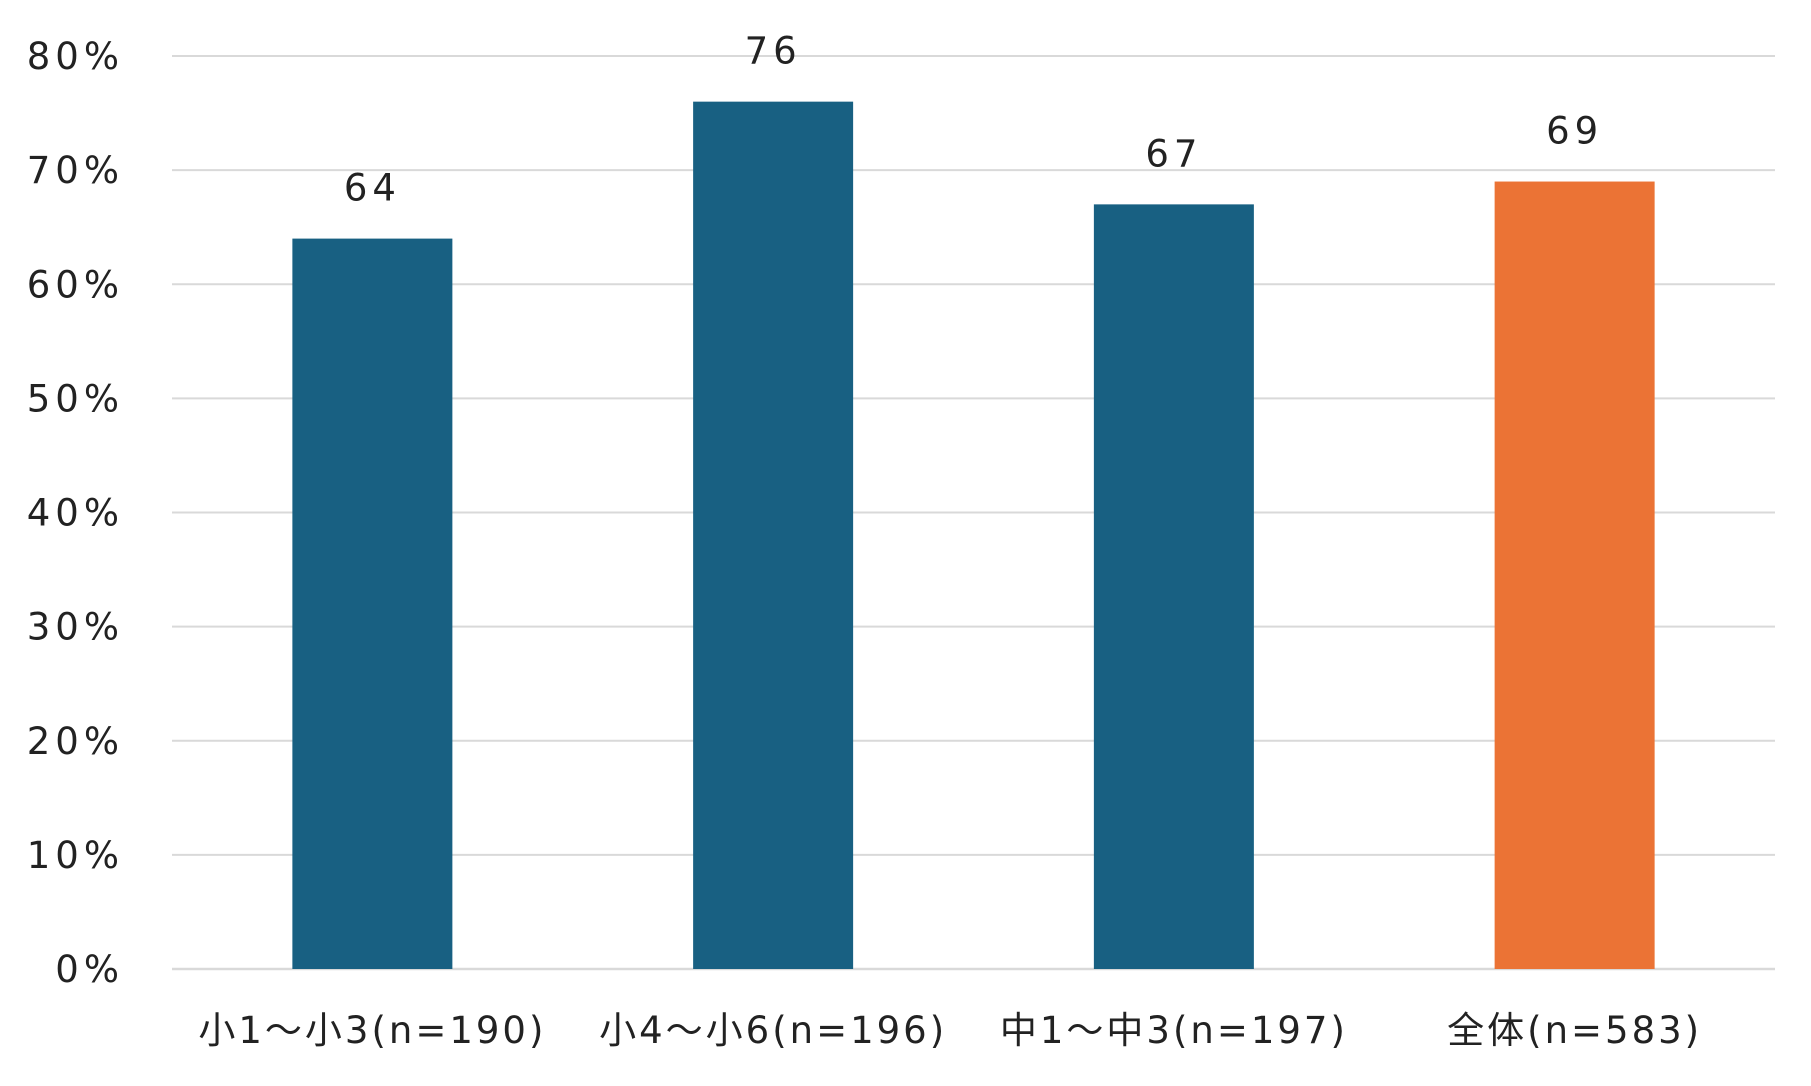  What do you see at coordinates (773, 51) in the screenshot?
I see `data-label-2: 76` at bounding box center [773, 51].